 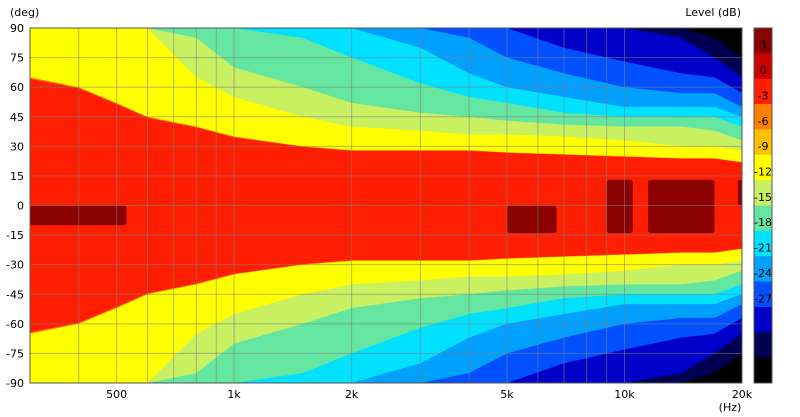 What do you see at coordinates (17, 87) in the screenshot?
I see `y-tick-label: 60` at bounding box center [17, 87].